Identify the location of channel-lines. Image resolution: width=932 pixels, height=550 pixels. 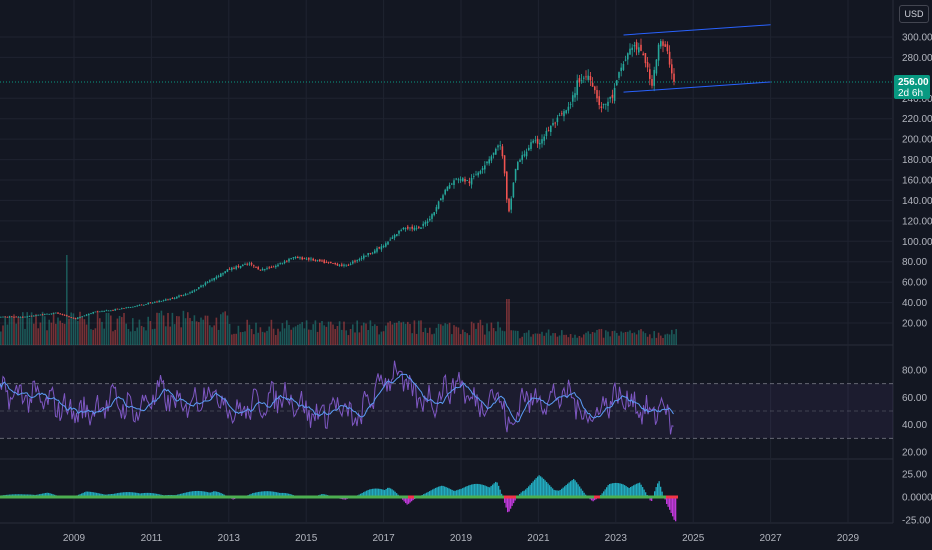
(697, 58).